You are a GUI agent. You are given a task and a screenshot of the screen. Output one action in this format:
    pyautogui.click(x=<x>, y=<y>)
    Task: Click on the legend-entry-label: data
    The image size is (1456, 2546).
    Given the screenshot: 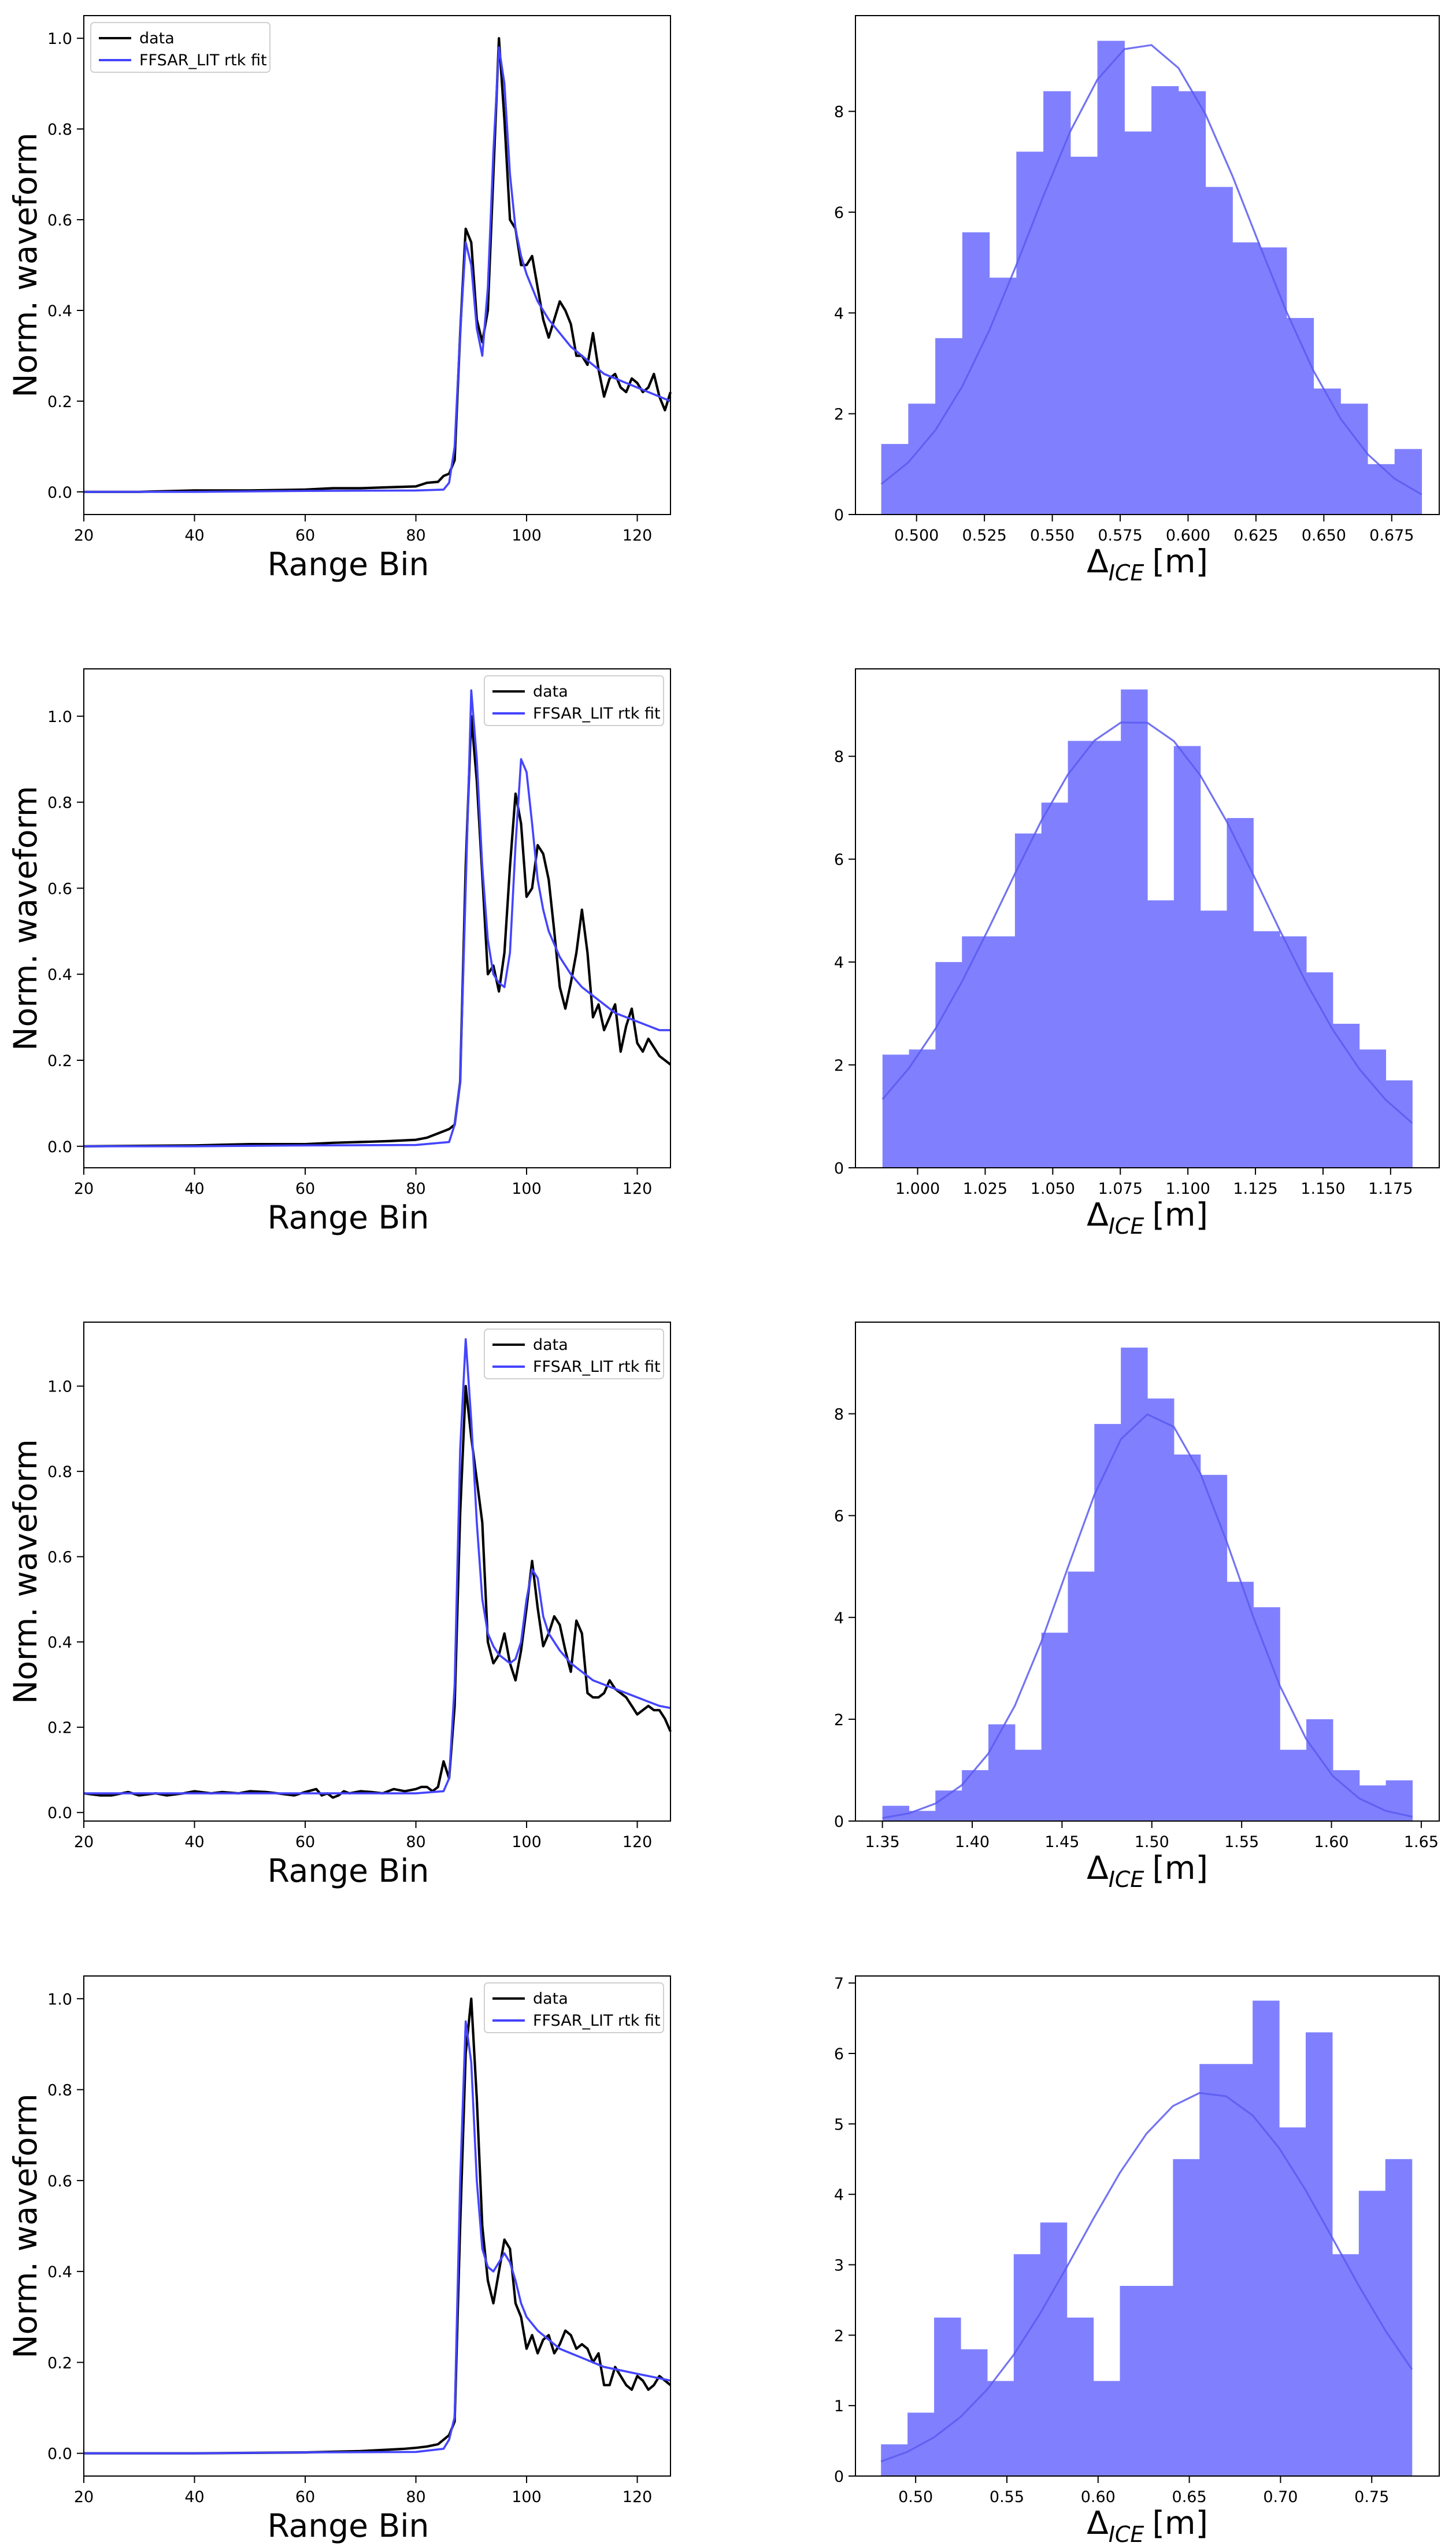 What is the action you would take?
    pyautogui.click(x=551, y=1345)
    